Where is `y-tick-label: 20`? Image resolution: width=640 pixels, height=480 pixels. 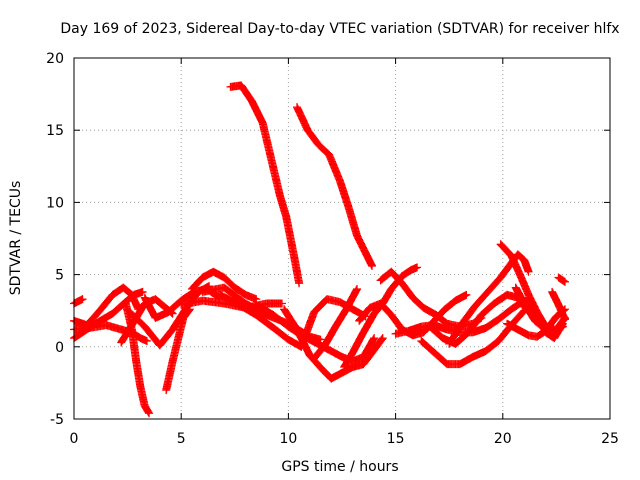
y-tick-label: 20 is located at coordinates (55, 59).